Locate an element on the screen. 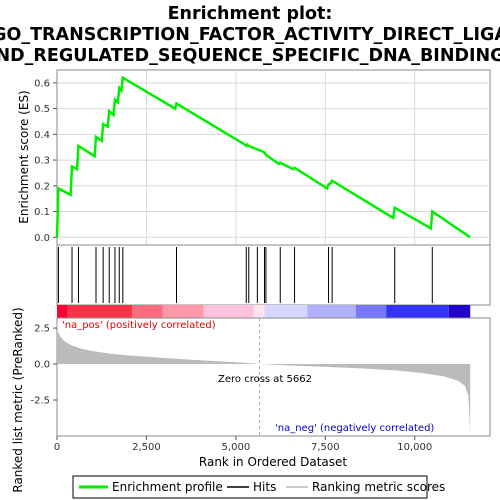  es-y-ticks: 0.0 0.1 0.2 0.3 0.4 0.5 0.6 is located at coordinates (45, 161).